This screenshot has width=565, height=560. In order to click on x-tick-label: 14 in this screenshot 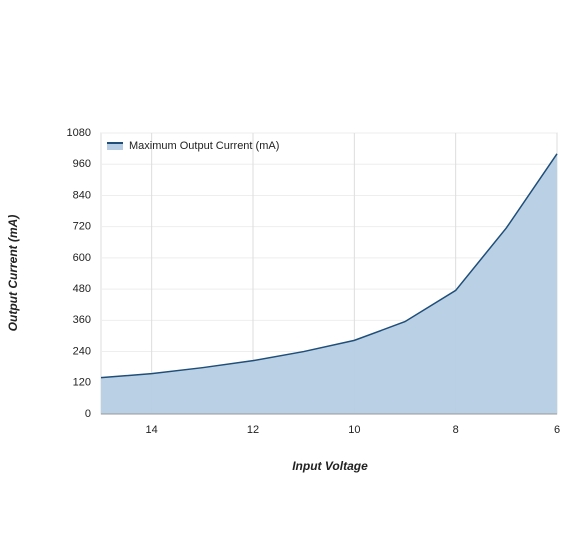, I will do `click(152, 430)`.